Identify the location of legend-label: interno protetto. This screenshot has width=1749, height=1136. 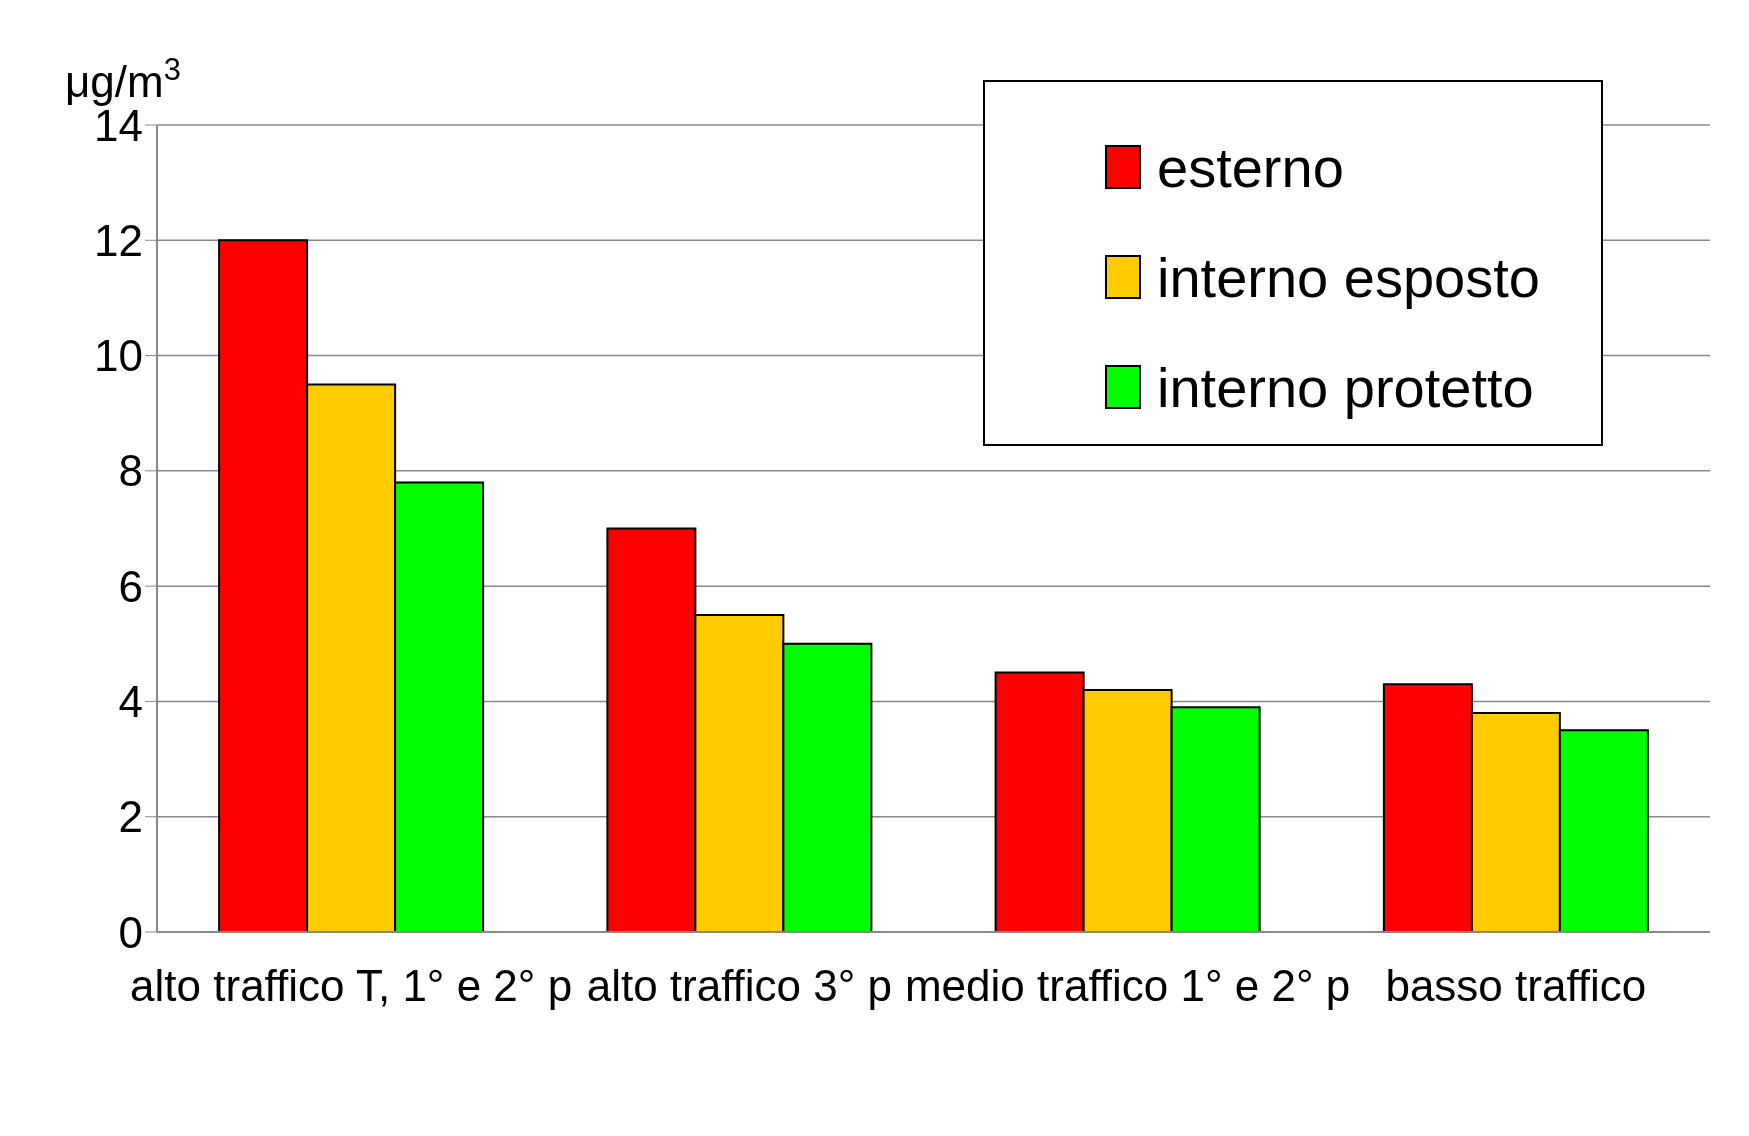
(1345, 387).